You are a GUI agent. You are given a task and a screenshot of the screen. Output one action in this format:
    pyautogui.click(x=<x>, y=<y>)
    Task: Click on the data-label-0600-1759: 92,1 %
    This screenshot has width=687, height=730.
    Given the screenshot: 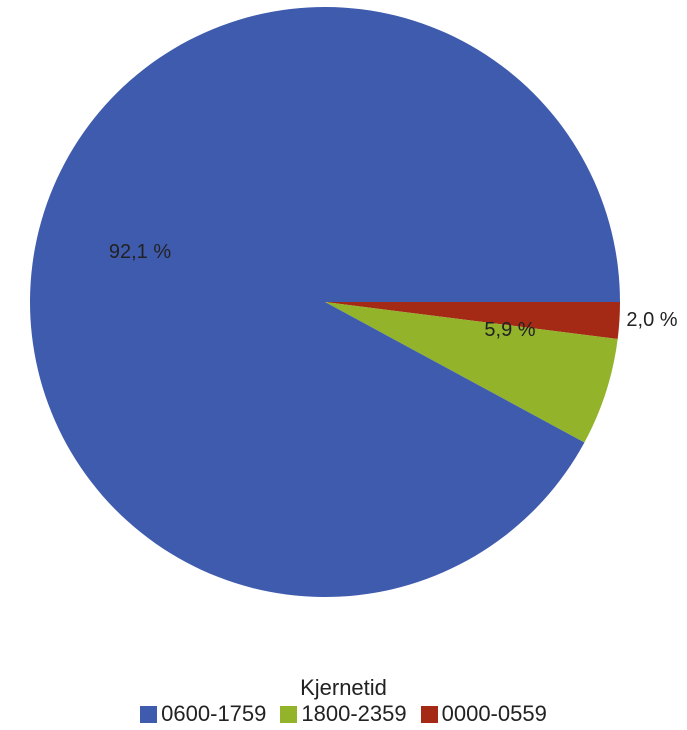 What is the action you would take?
    pyautogui.click(x=140, y=252)
    